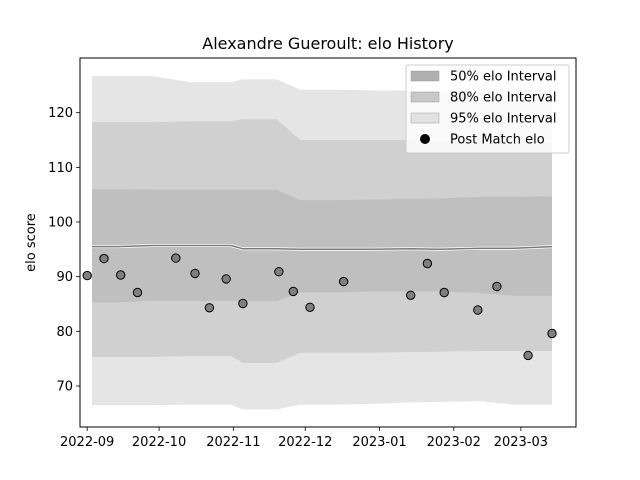 The width and height of the screenshot is (640, 480). Describe the element at coordinates (425, 139) in the screenshot. I see `legend-marker` at that location.